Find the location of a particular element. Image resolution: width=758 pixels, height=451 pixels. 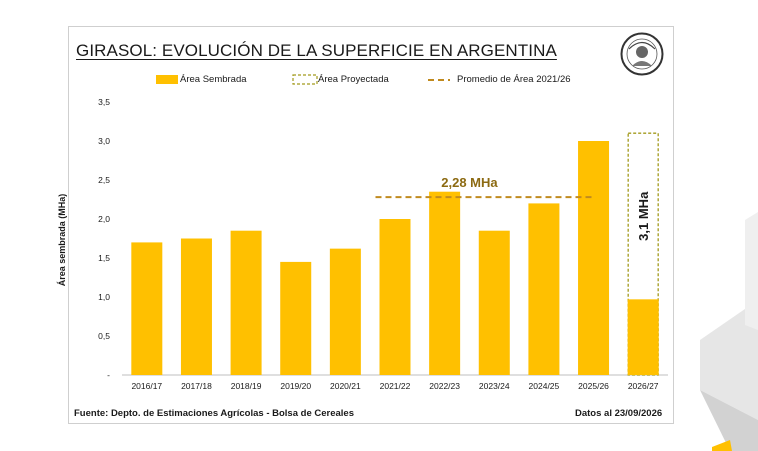

annotation-average-value: 2,28 MHa is located at coordinates (469, 182).